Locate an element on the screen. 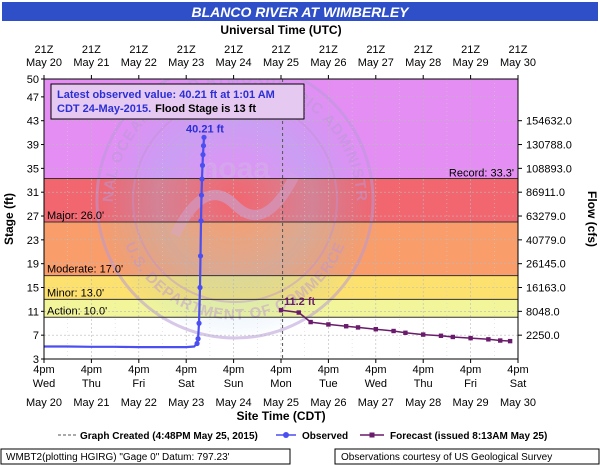  threshold-label-minor: Minor: 13.0' is located at coordinates (75, 293).